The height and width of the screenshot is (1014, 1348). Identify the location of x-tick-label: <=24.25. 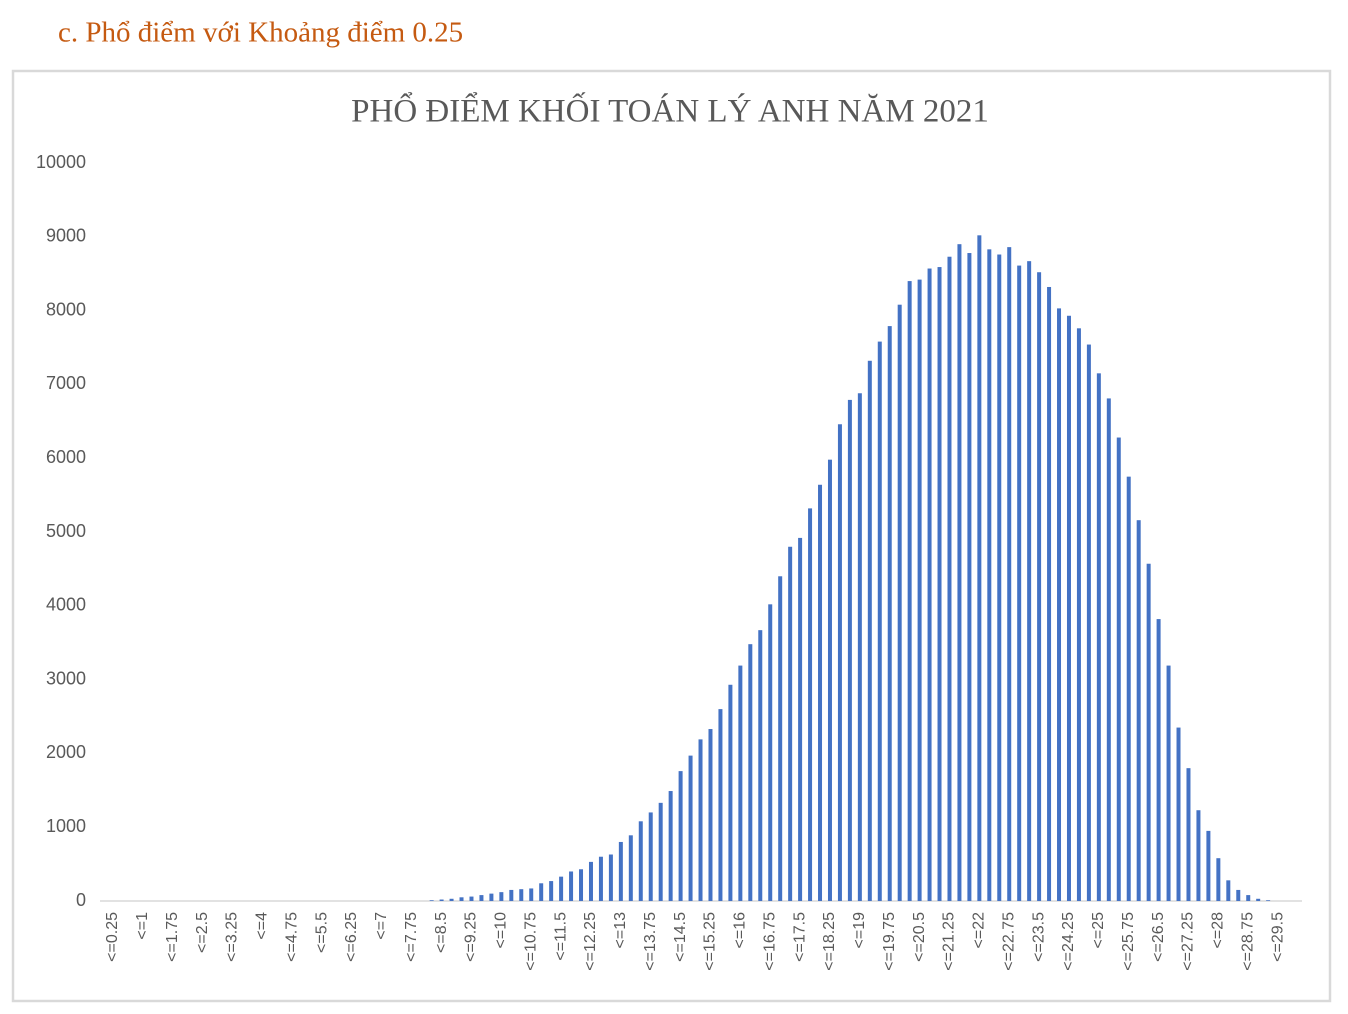
(1068, 941).